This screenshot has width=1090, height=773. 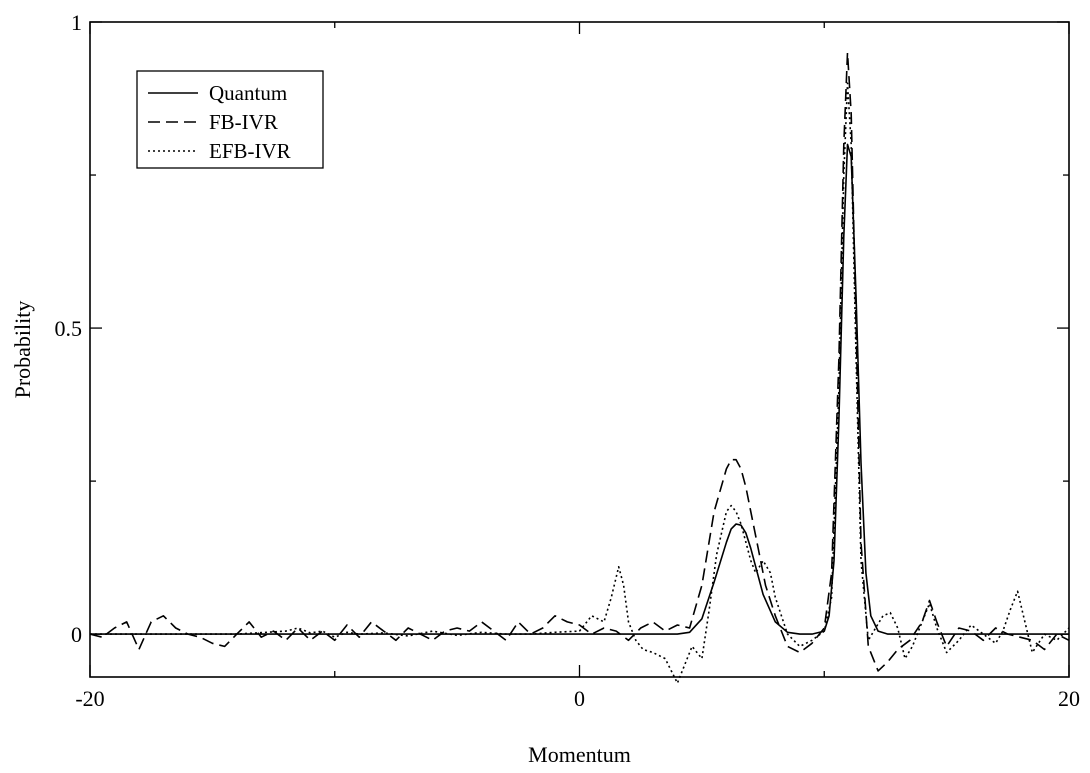 I want to click on legend-box, so click(x=230, y=119).